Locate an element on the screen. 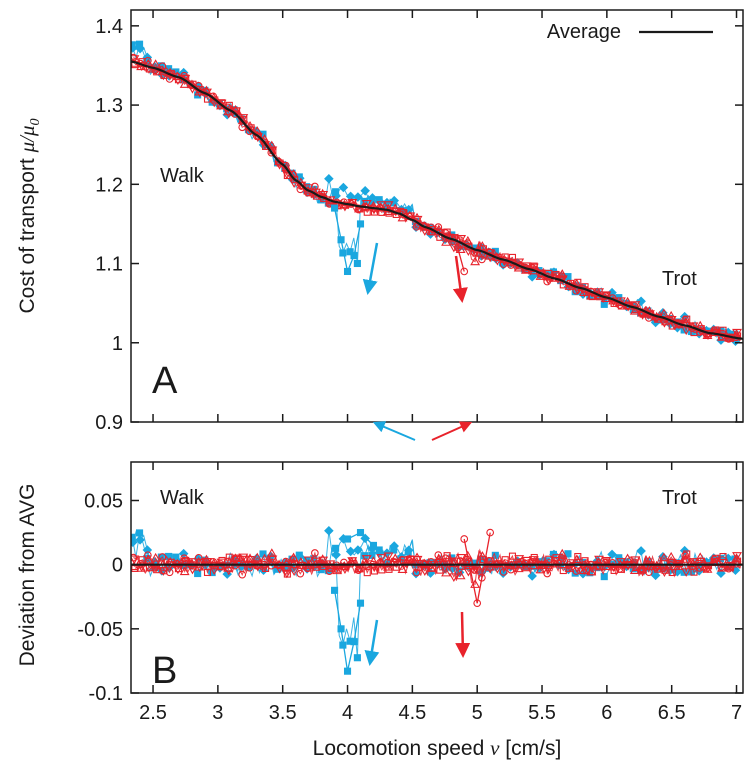 The height and width of the screenshot is (767, 751). x-tick-label: 6 is located at coordinates (606, 713).